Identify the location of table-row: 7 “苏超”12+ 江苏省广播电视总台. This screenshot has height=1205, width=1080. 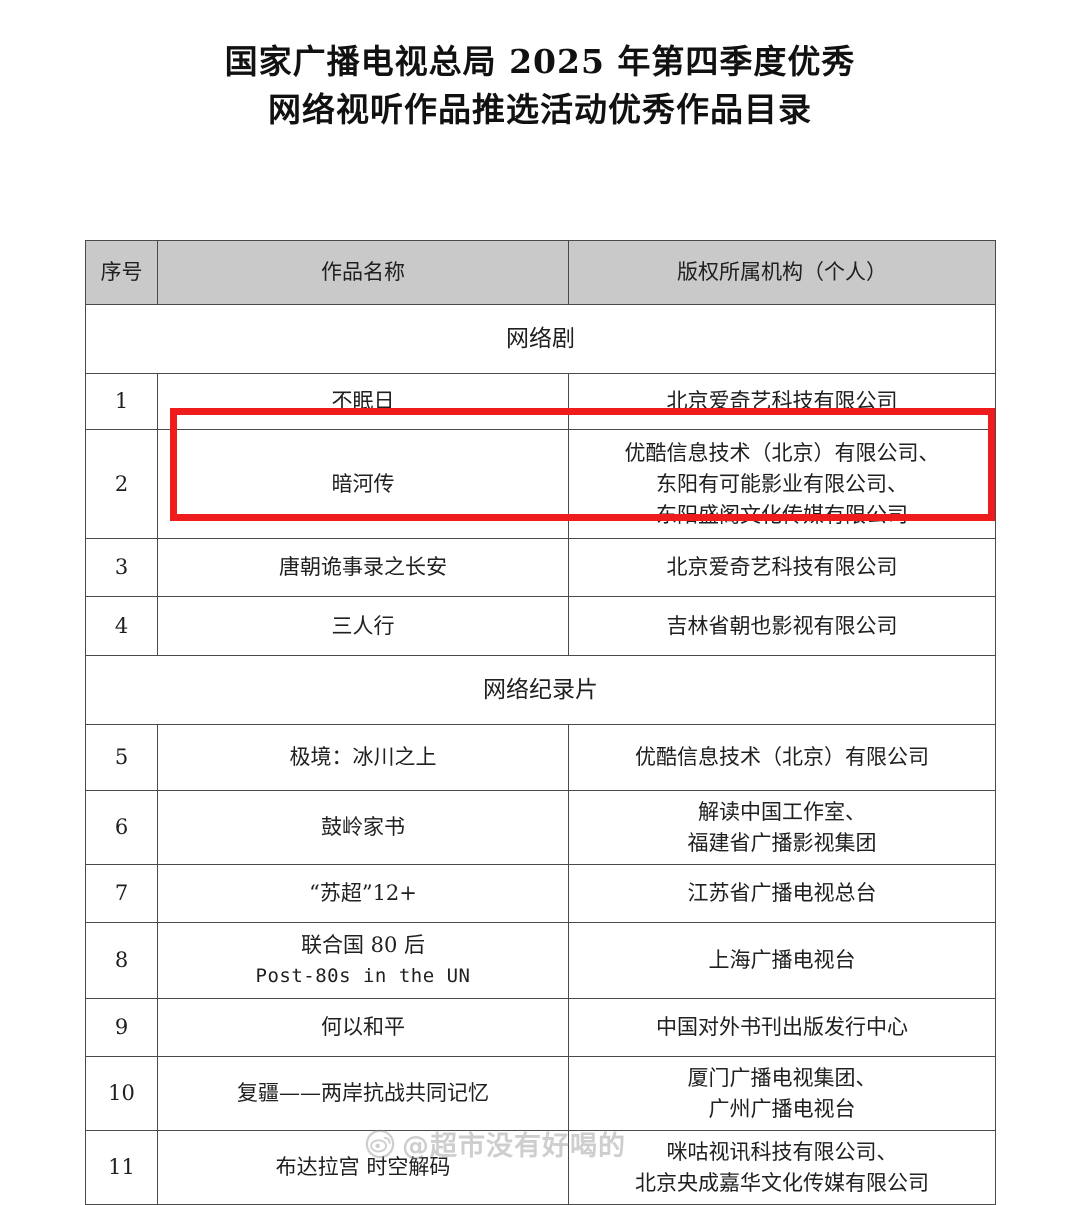
(540, 893).